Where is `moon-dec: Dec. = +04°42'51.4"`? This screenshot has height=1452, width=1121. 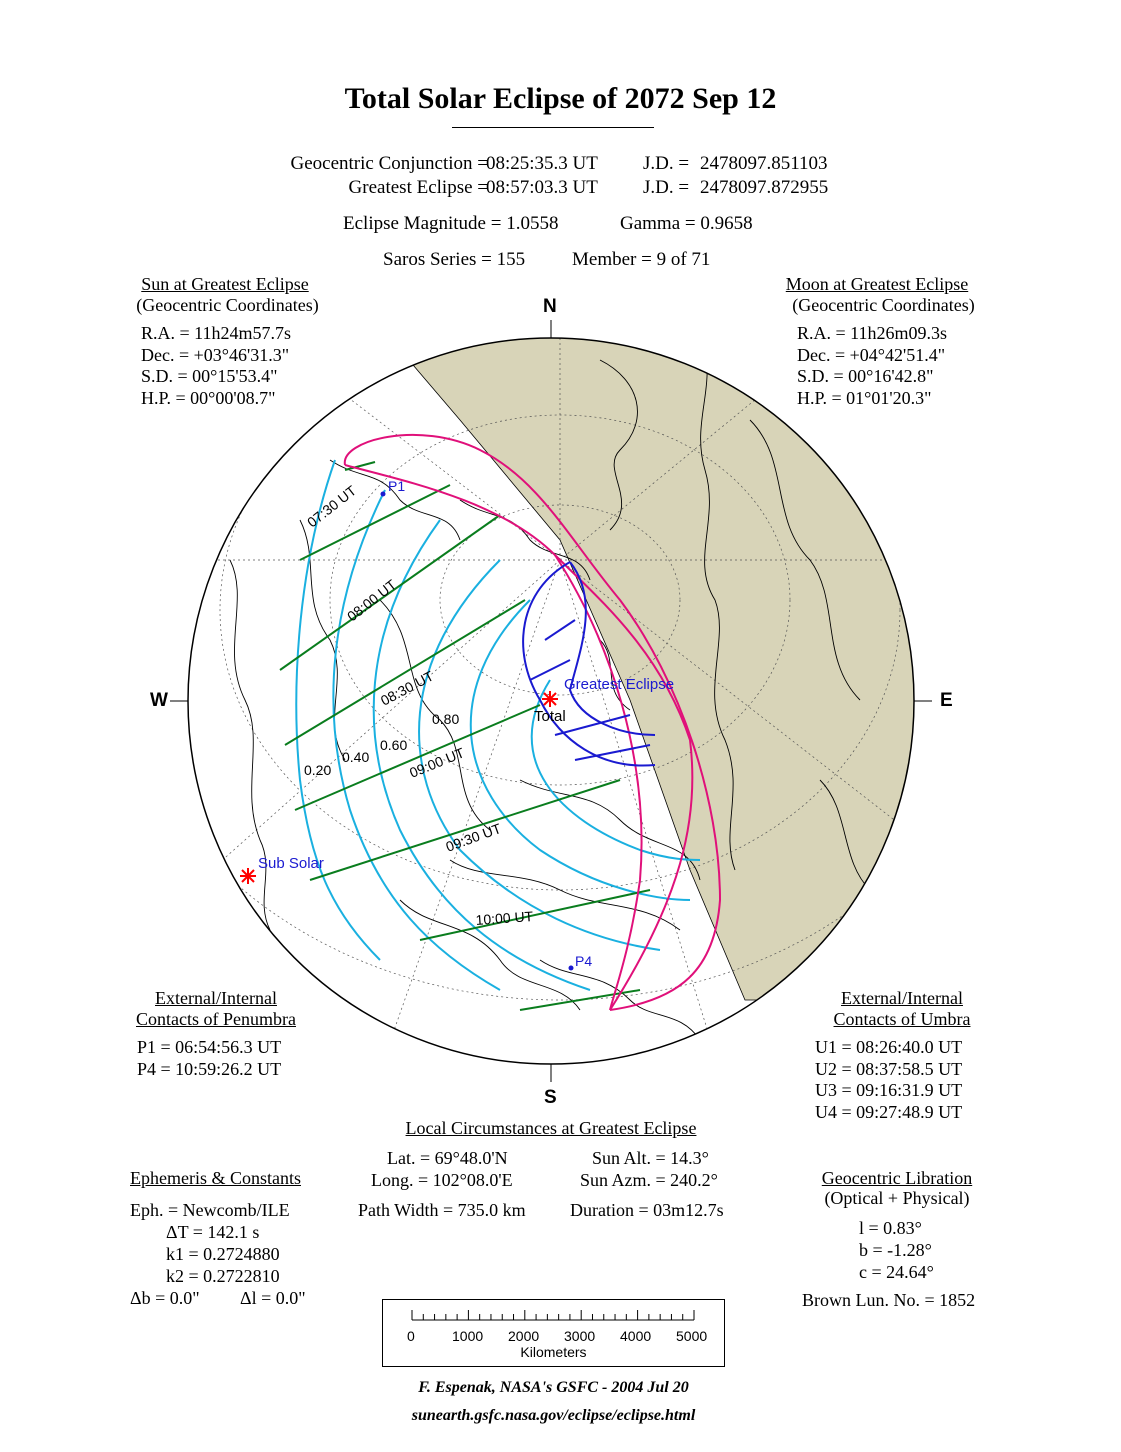 moon-dec: Dec. = +04°42'51.4" is located at coordinates (871, 354).